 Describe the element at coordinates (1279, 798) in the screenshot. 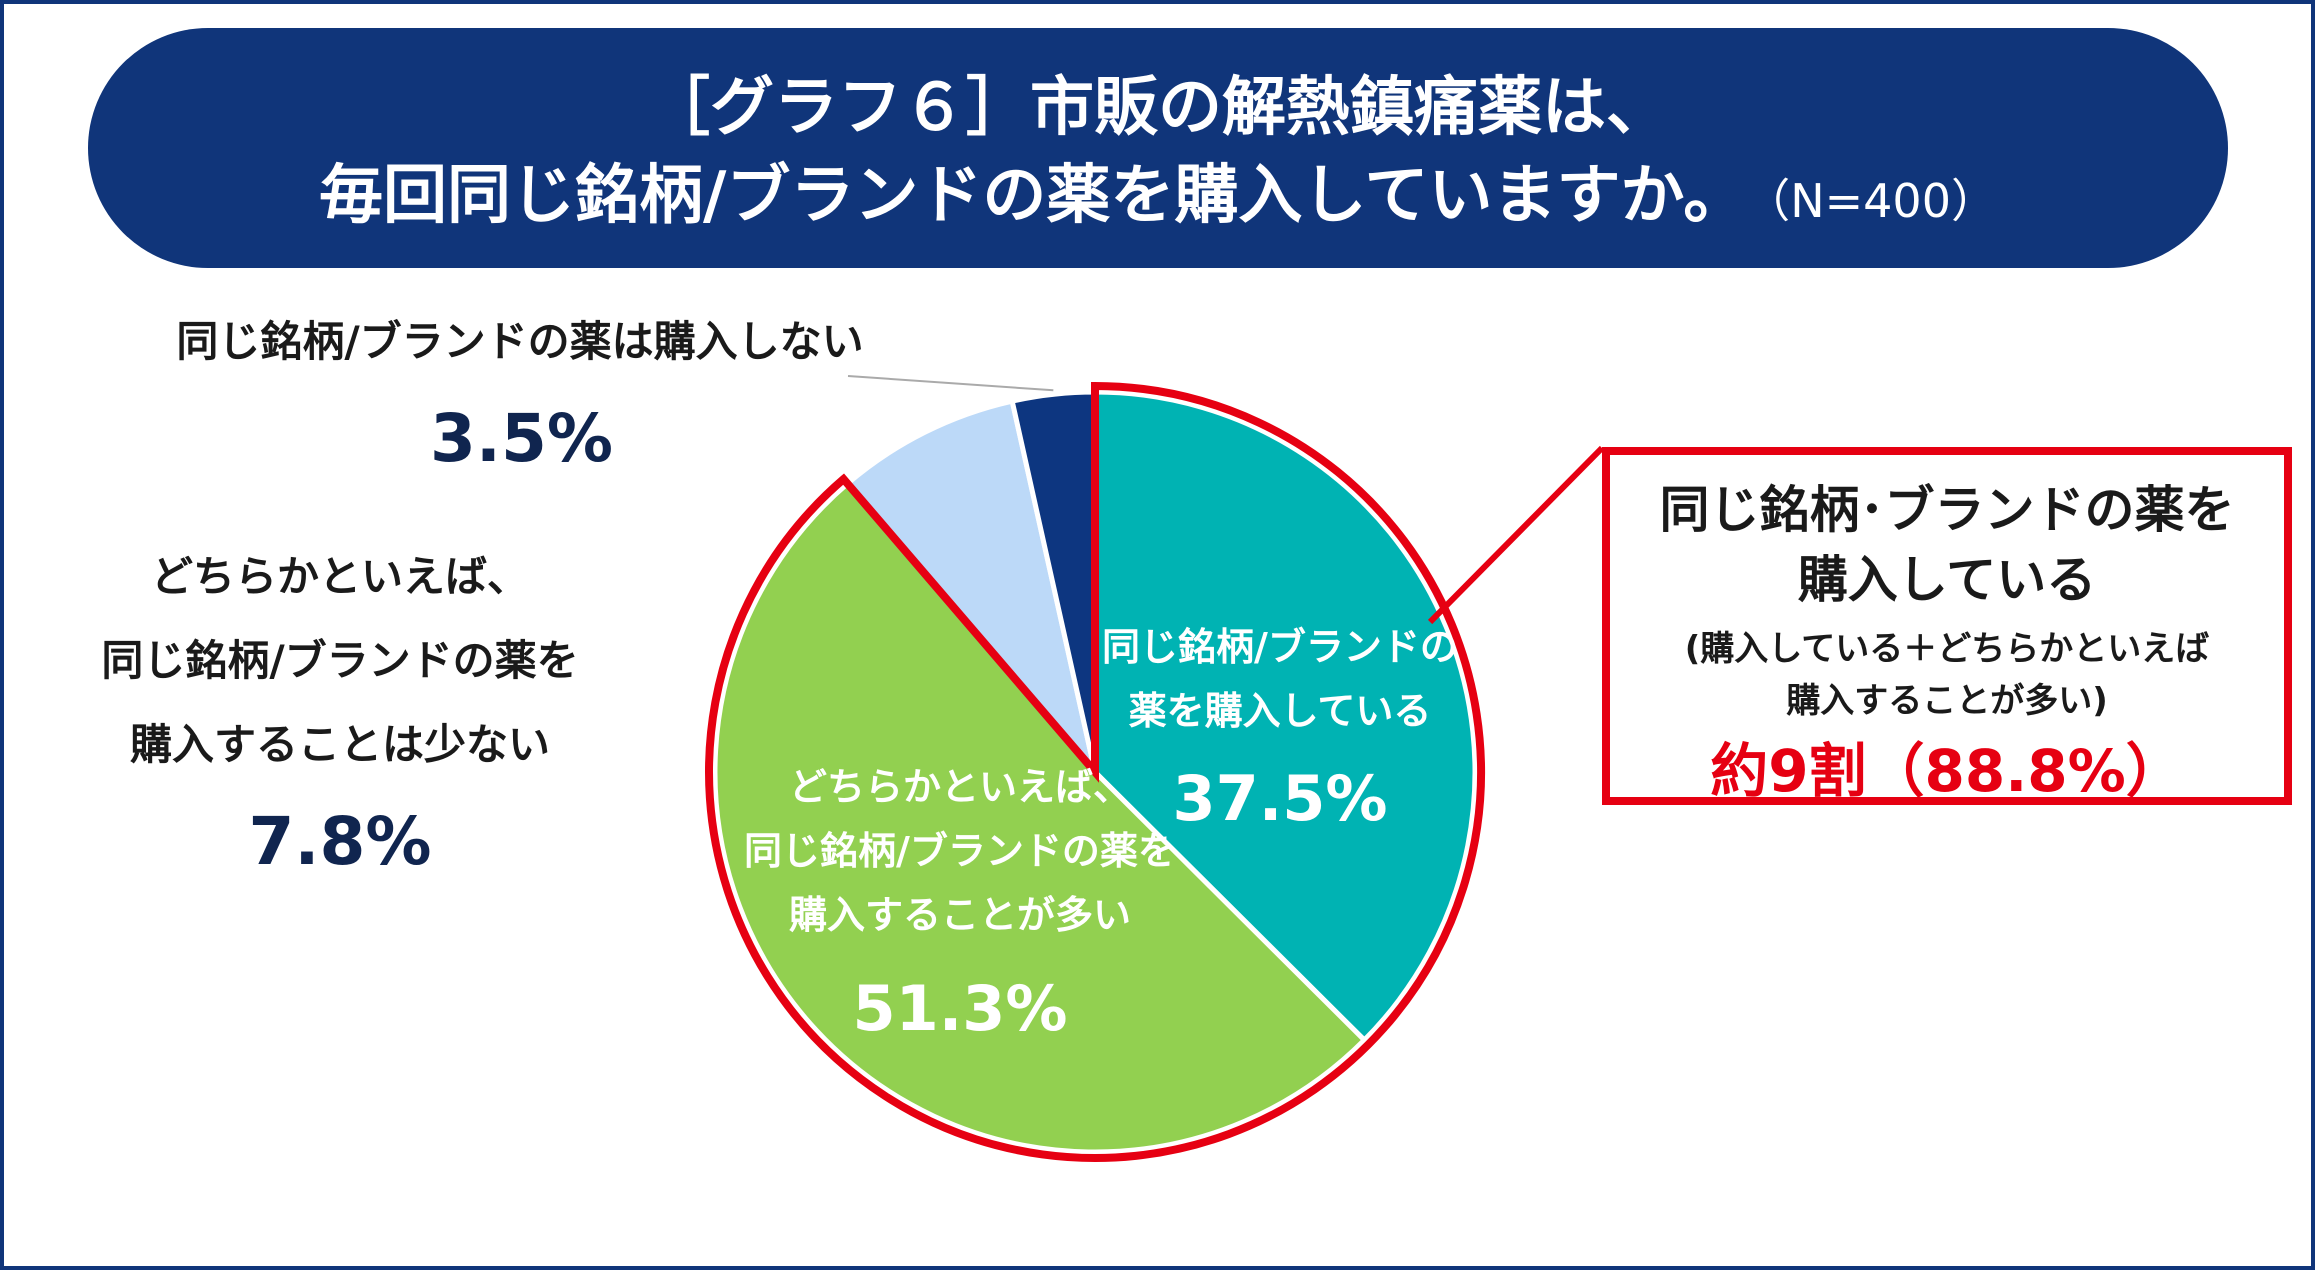

I see `slice-value-same-brand: 37.5%` at that location.